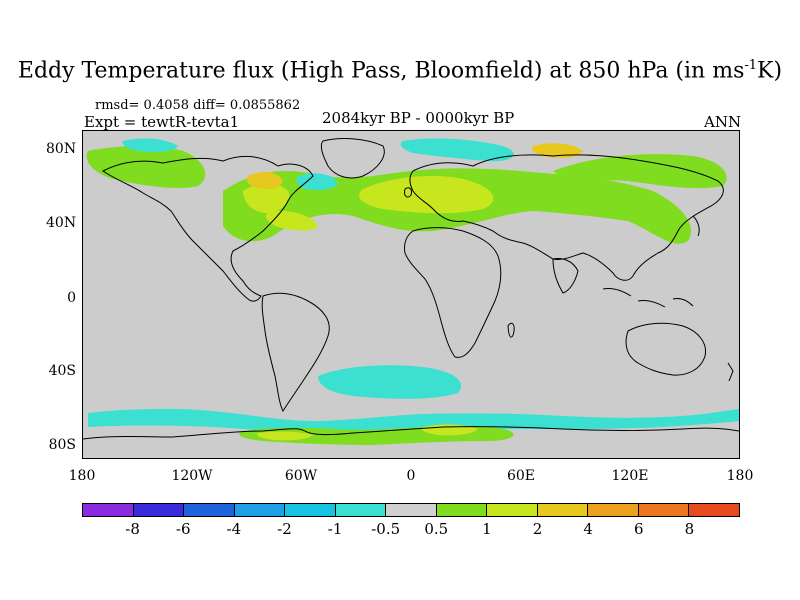 This screenshot has width=800, height=600. Describe the element at coordinates (292, 220) in the screenshot. I see `shade-atlantic-yellow` at that location.